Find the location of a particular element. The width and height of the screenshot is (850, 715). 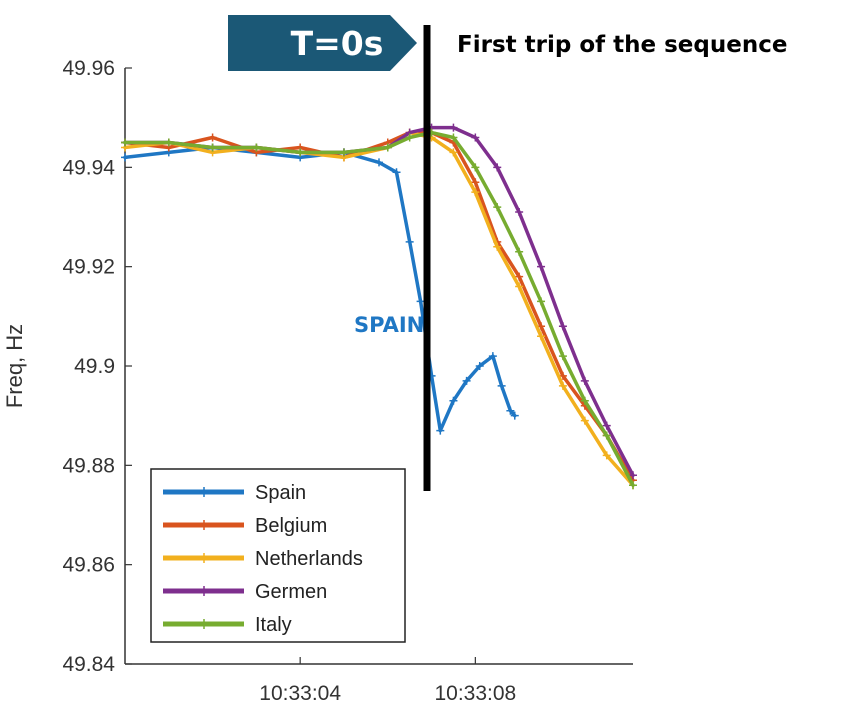

x-ticks: 10:33:04 10:33:08 is located at coordinates (387, 681).